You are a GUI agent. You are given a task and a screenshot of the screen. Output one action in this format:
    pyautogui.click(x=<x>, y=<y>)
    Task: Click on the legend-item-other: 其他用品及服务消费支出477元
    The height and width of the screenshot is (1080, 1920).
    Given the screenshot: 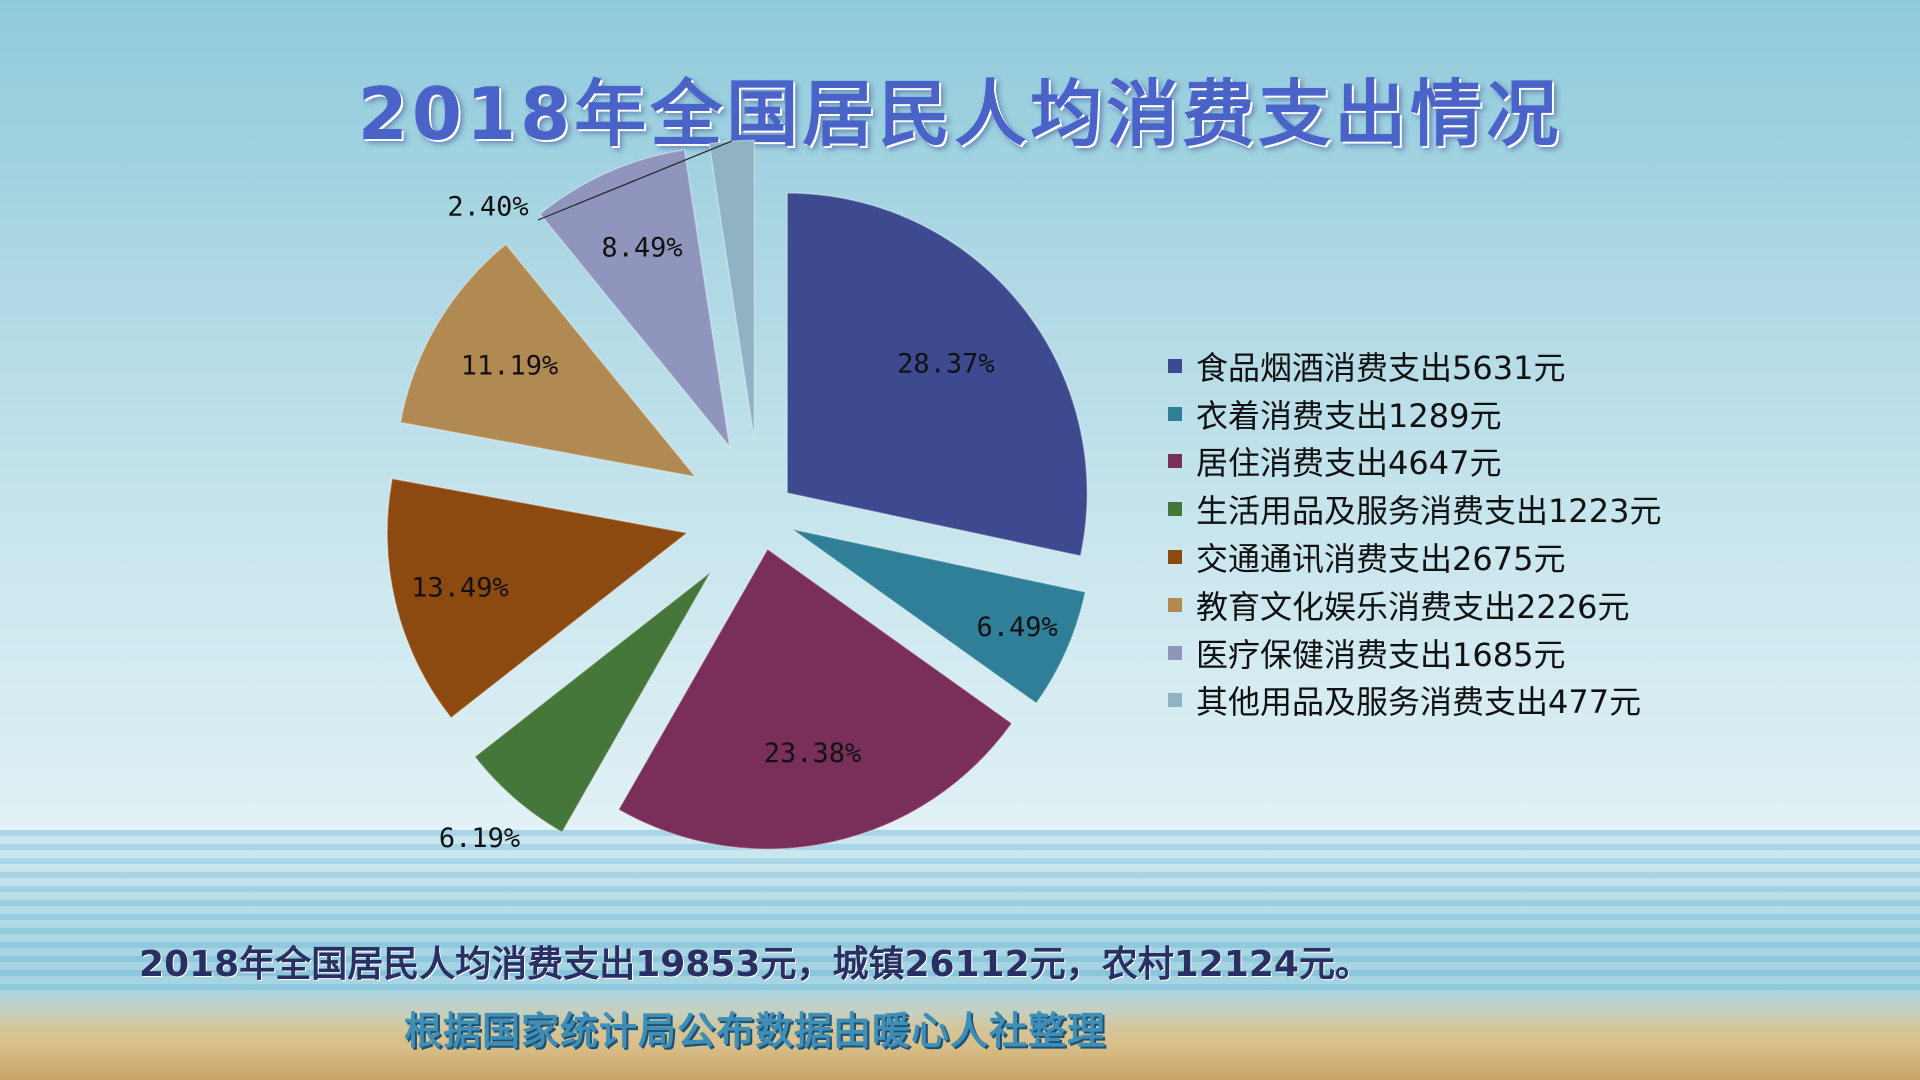 What is the action you would take?
    pyautogui.click(x=1414, y=701)
    